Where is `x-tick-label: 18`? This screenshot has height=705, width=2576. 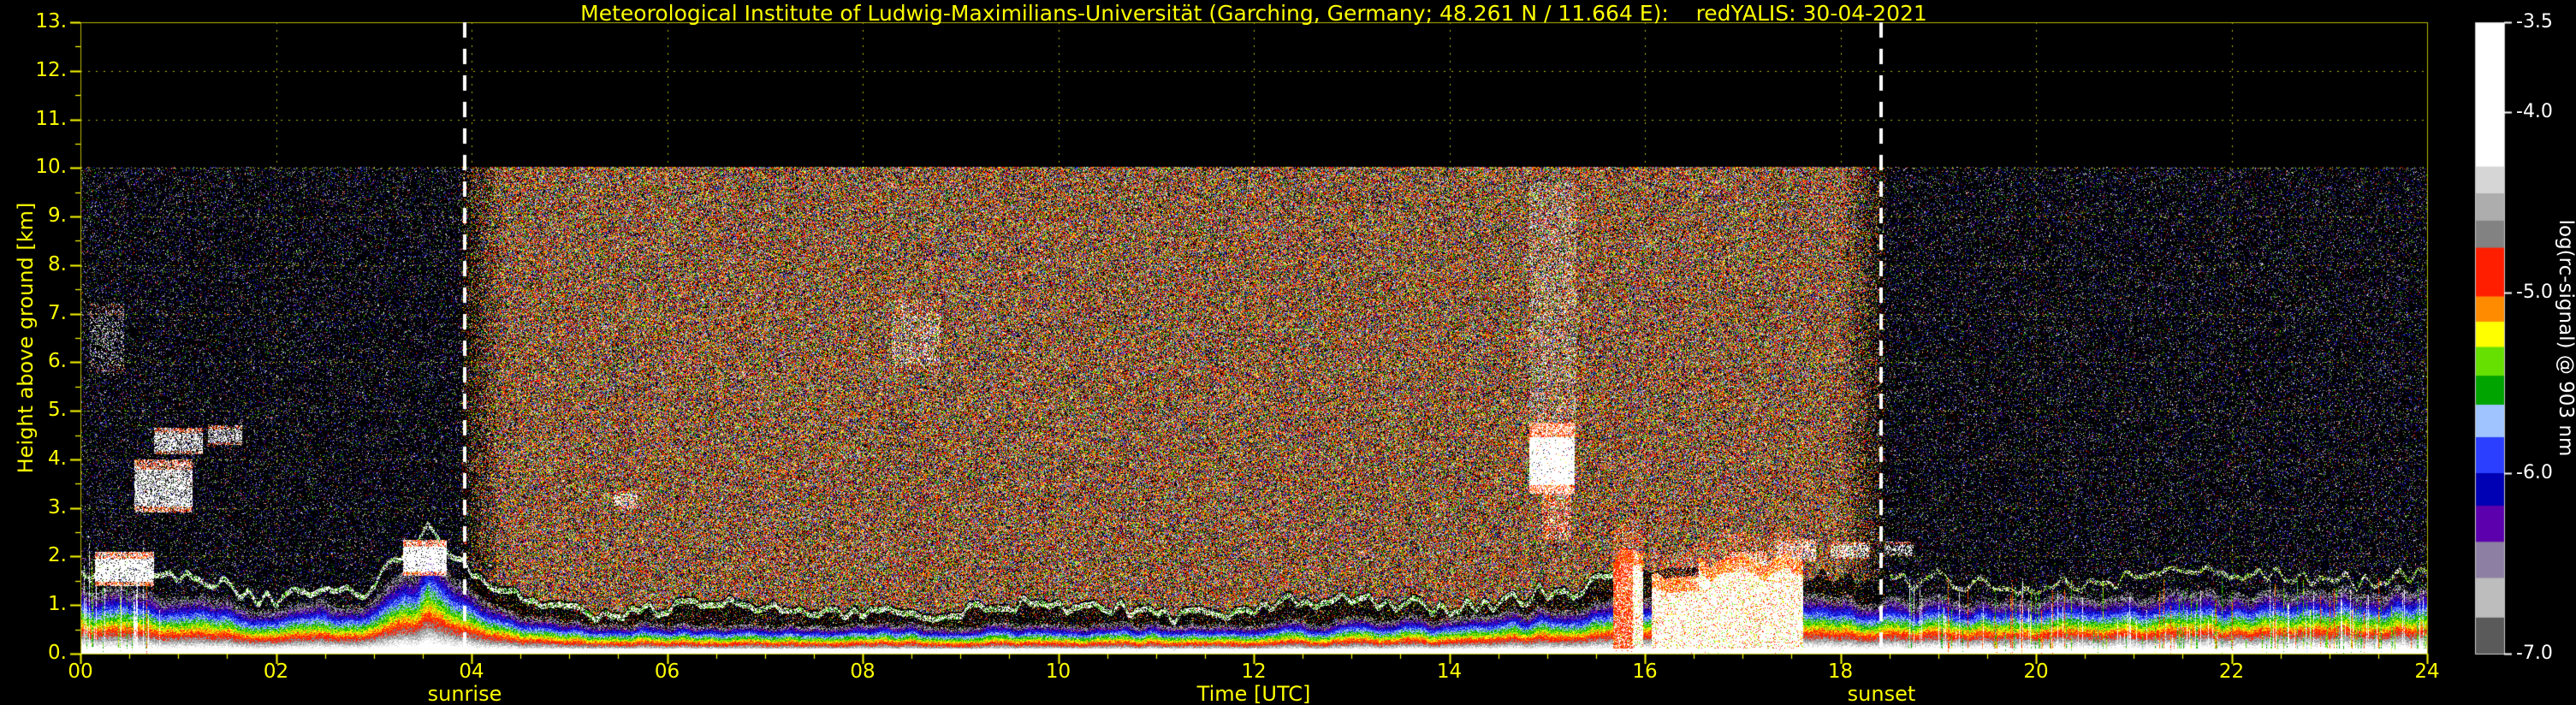 x-tick-label: 18 is located at coordinates (1840, 672).